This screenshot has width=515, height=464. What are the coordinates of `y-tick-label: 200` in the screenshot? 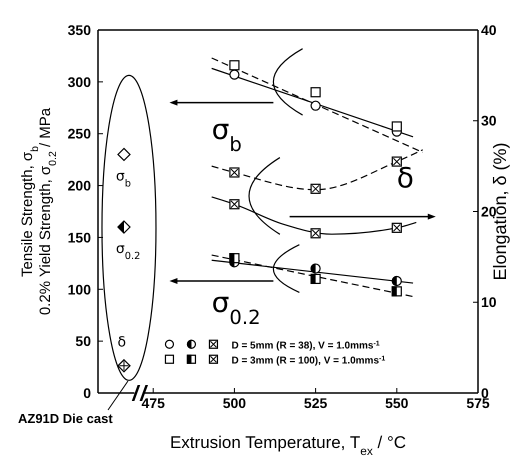 It's located at (80, 186).